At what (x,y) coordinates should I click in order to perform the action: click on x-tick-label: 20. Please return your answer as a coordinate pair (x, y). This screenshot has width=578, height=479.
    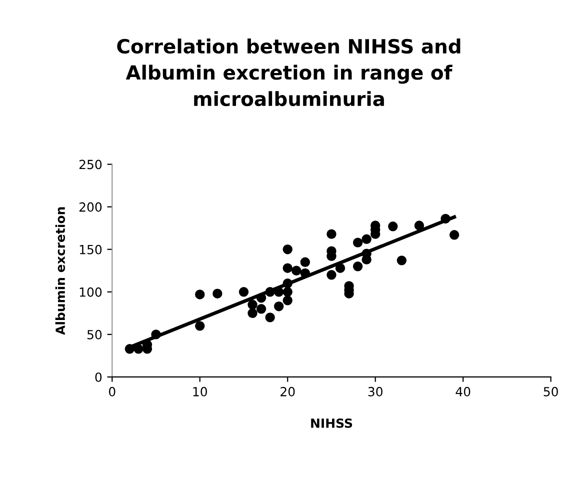
    Looking at the image, I should click on (287, 391).